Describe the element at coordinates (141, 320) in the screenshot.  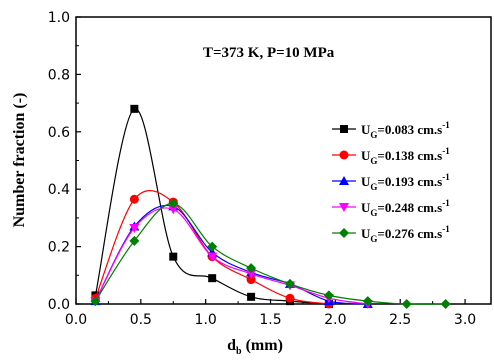
I see `x-tick-label: 0.5` at that location.